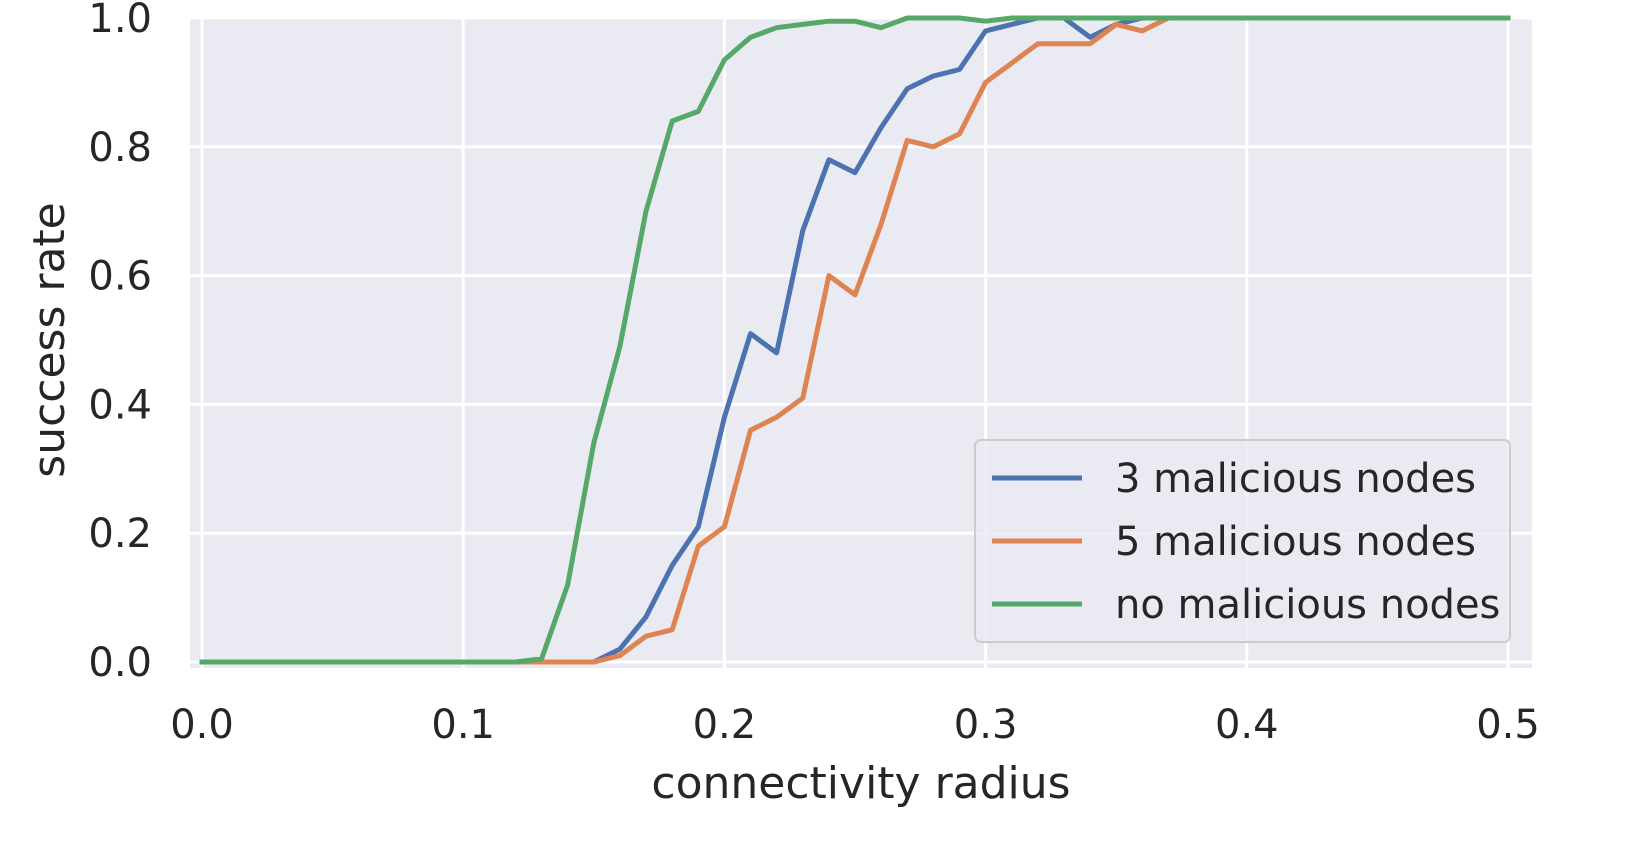  I want to click on y-tick-label: 0.6, so click(120, 277).